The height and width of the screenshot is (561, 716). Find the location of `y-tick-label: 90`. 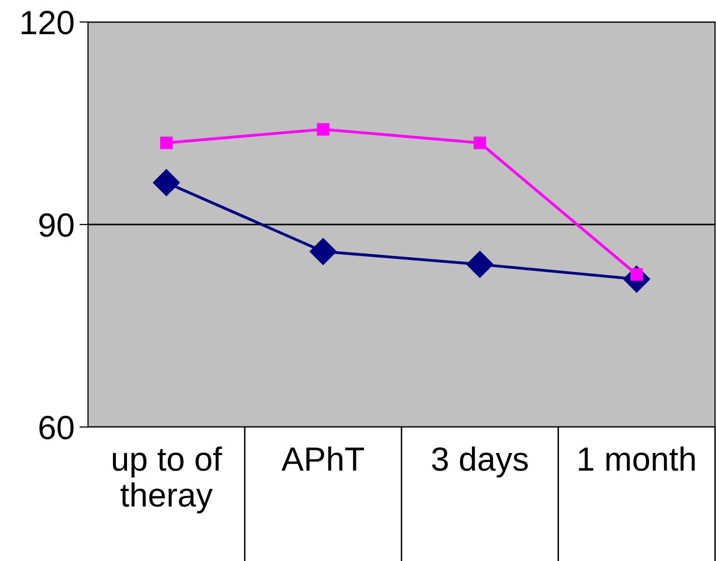

y-tick-label: 90 is located at coordinates (56, 225).